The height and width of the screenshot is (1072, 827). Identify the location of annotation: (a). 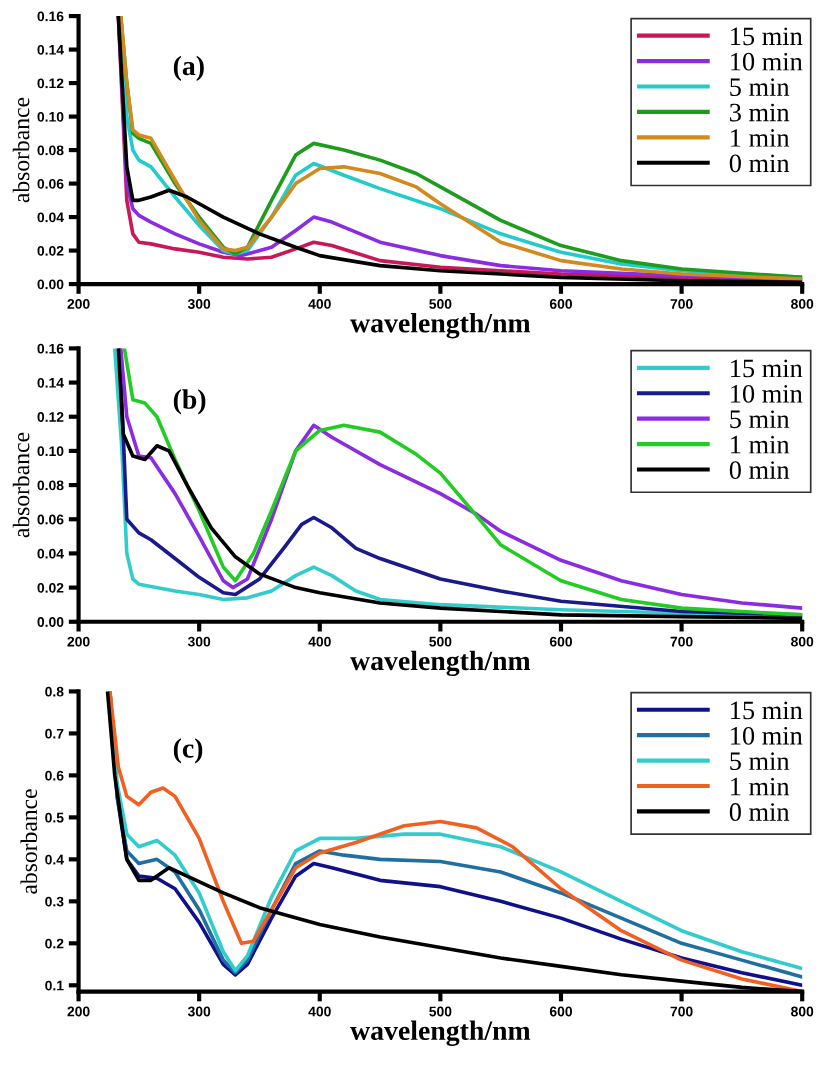
(188, 68).